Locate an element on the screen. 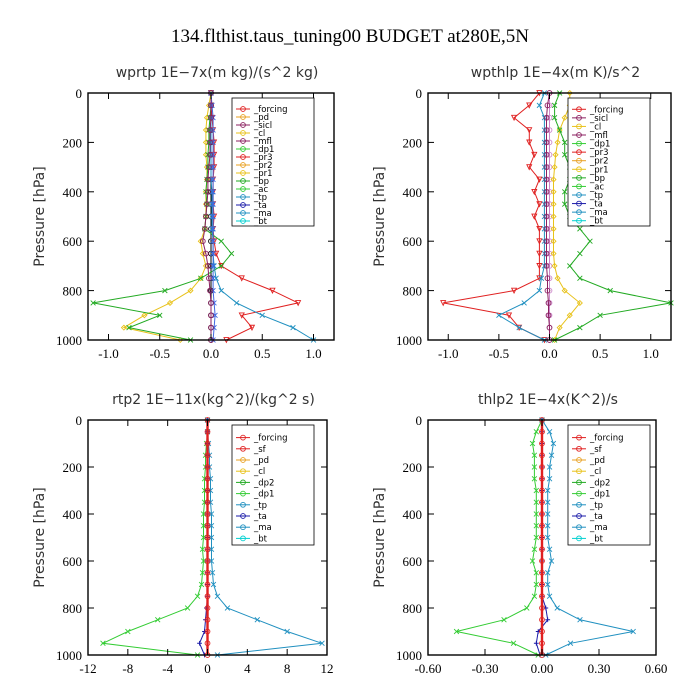 Image resolution: width=700 pixels, height=700 pixels. legend-label: _cl is located at coordinates (595, 472).